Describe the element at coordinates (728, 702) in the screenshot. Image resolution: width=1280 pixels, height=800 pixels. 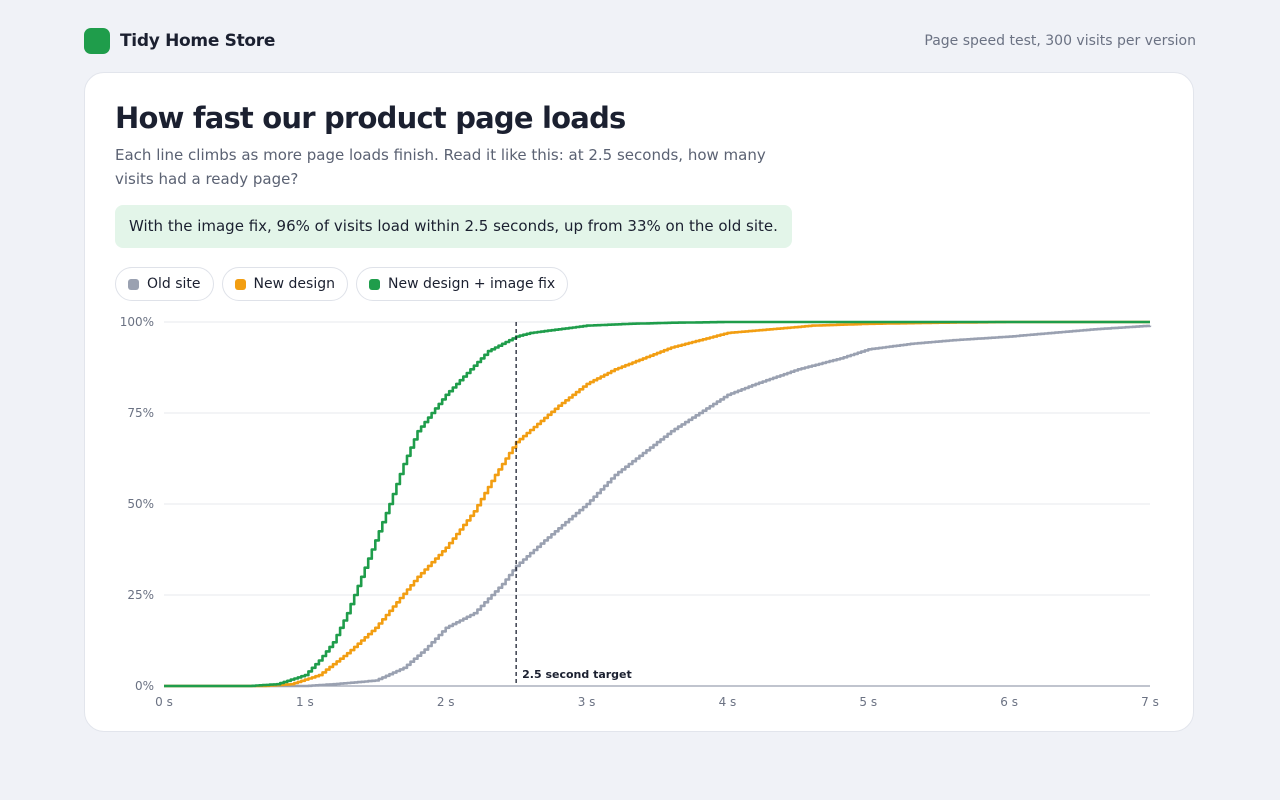
I see `x-tick-label: 4 s` at that location.